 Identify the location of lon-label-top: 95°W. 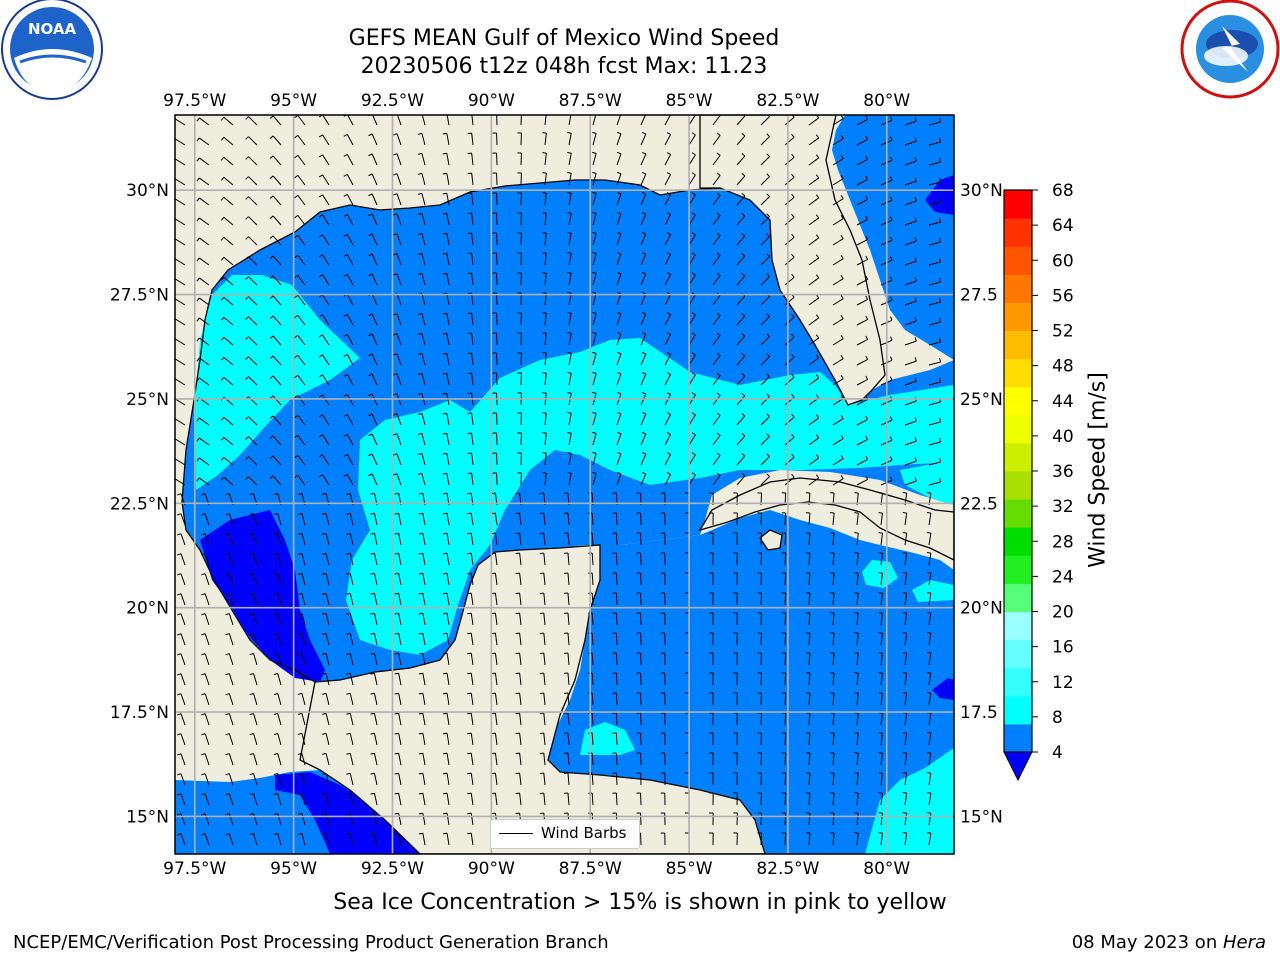
(293, 101).